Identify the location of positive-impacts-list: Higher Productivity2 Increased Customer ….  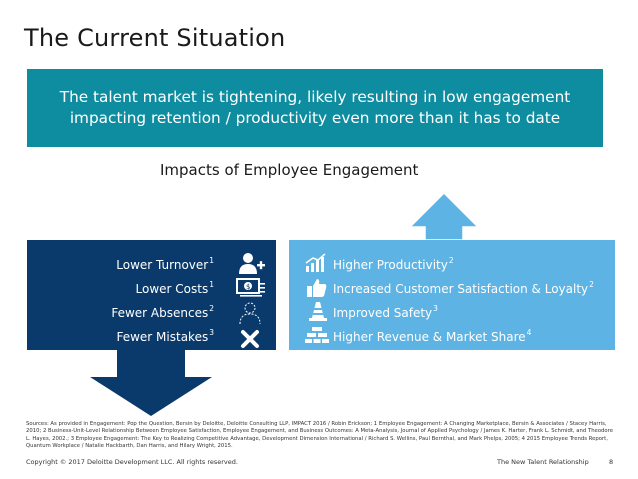
(478, 304).